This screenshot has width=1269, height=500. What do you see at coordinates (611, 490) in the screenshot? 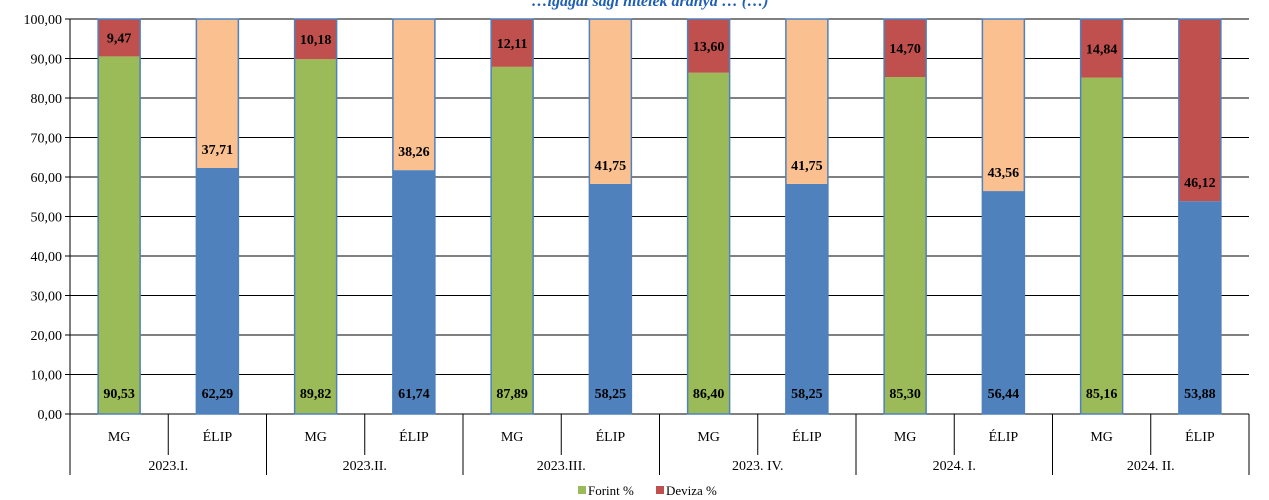
I see `legend-label: Forint %` at bounding box center [611, 490].